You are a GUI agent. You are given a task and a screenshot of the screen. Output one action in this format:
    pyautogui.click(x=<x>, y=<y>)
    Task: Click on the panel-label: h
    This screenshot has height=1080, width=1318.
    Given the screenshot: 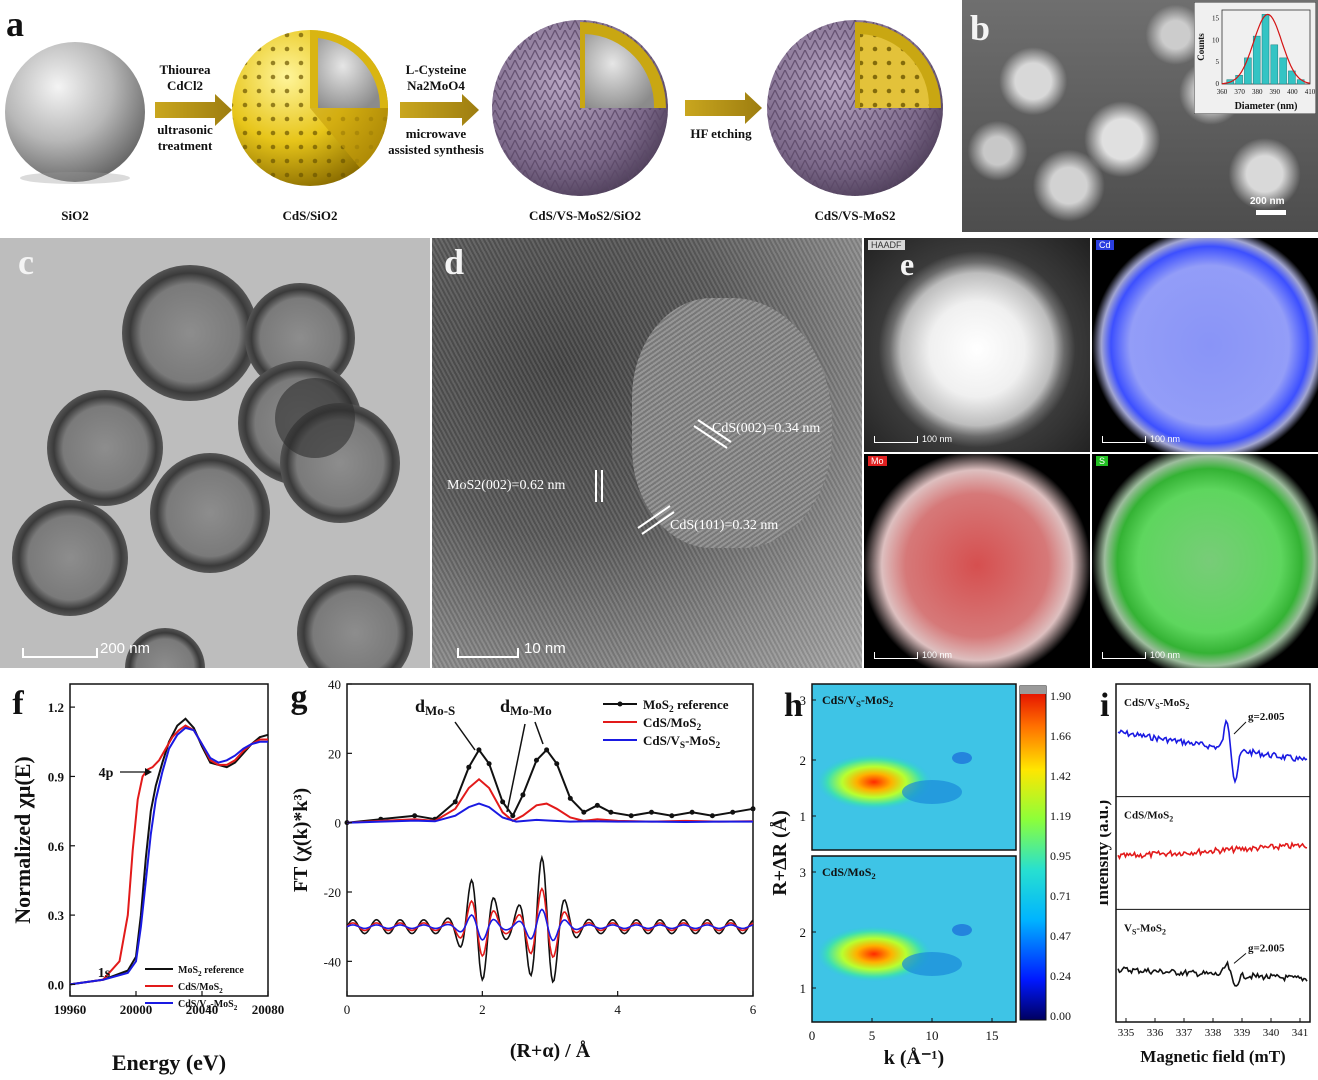 What is the action you would take?
    pyautogui.click(x=793, y=705)
    